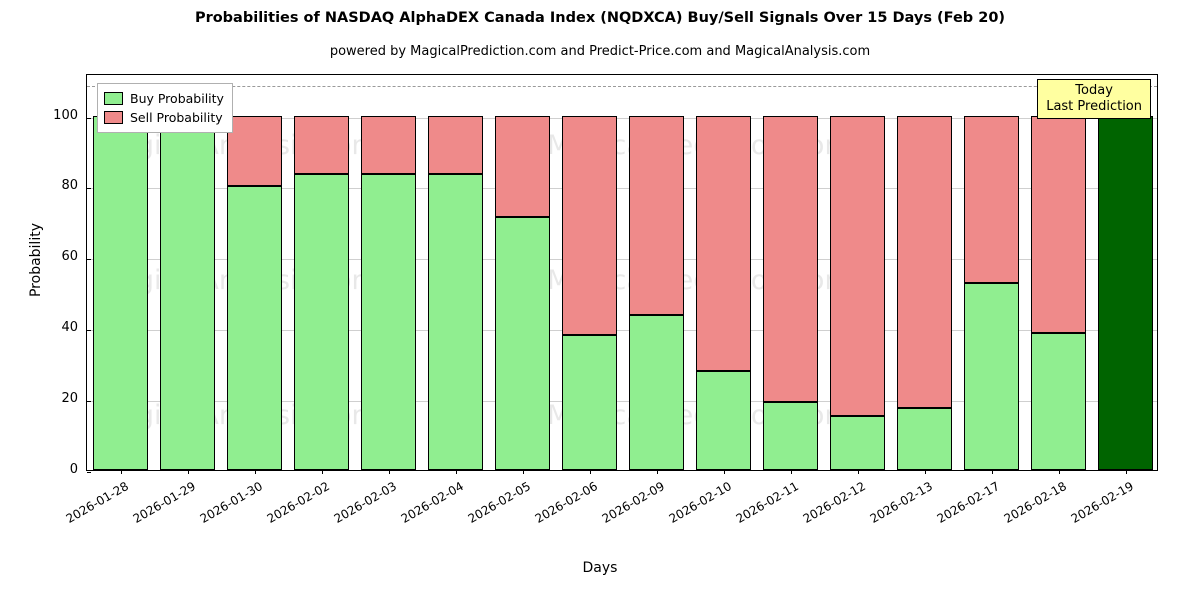  What do you see at coordinates (231, 502) in the screenshot?
I see `x-tick-label: 2026-01-30` at bounding box center [231, 502].